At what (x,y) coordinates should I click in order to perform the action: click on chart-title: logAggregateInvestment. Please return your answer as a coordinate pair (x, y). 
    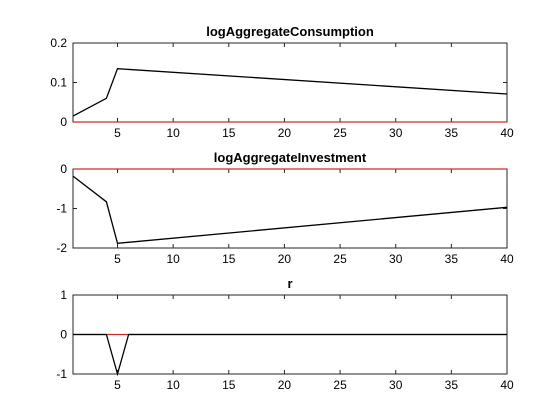
    Looking at the image, I should click on (290, 157).